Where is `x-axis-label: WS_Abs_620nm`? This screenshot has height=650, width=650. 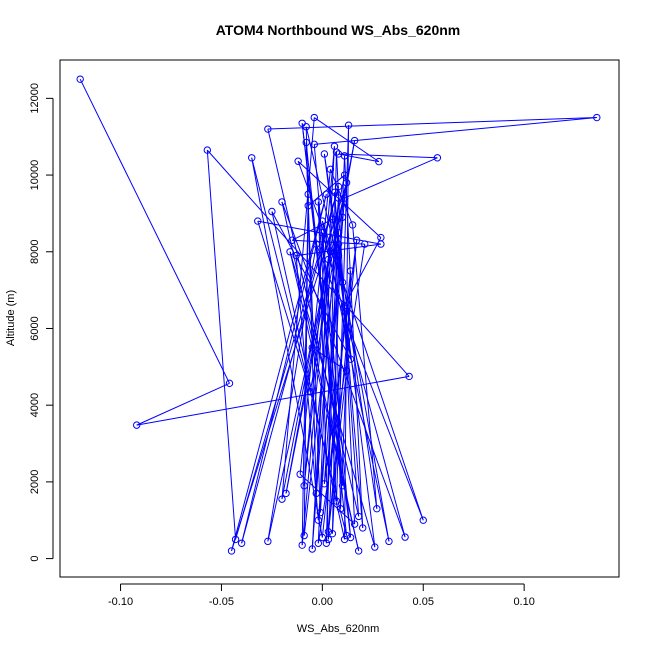
x-axis-label: WS_Abs_620nm is located at coordinates (338, 629).